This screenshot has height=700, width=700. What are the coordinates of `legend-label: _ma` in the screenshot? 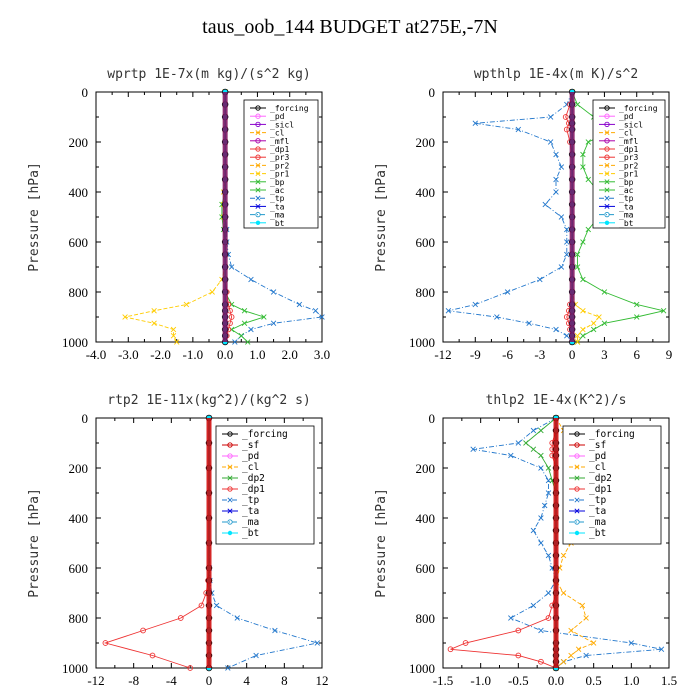 It's located at (597, 522).